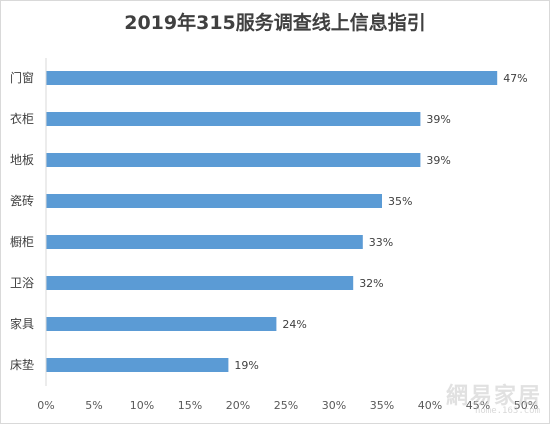 This screenshot has width=550, height=424. I want to click on x-tick-label: 30%, so click(334, 405).